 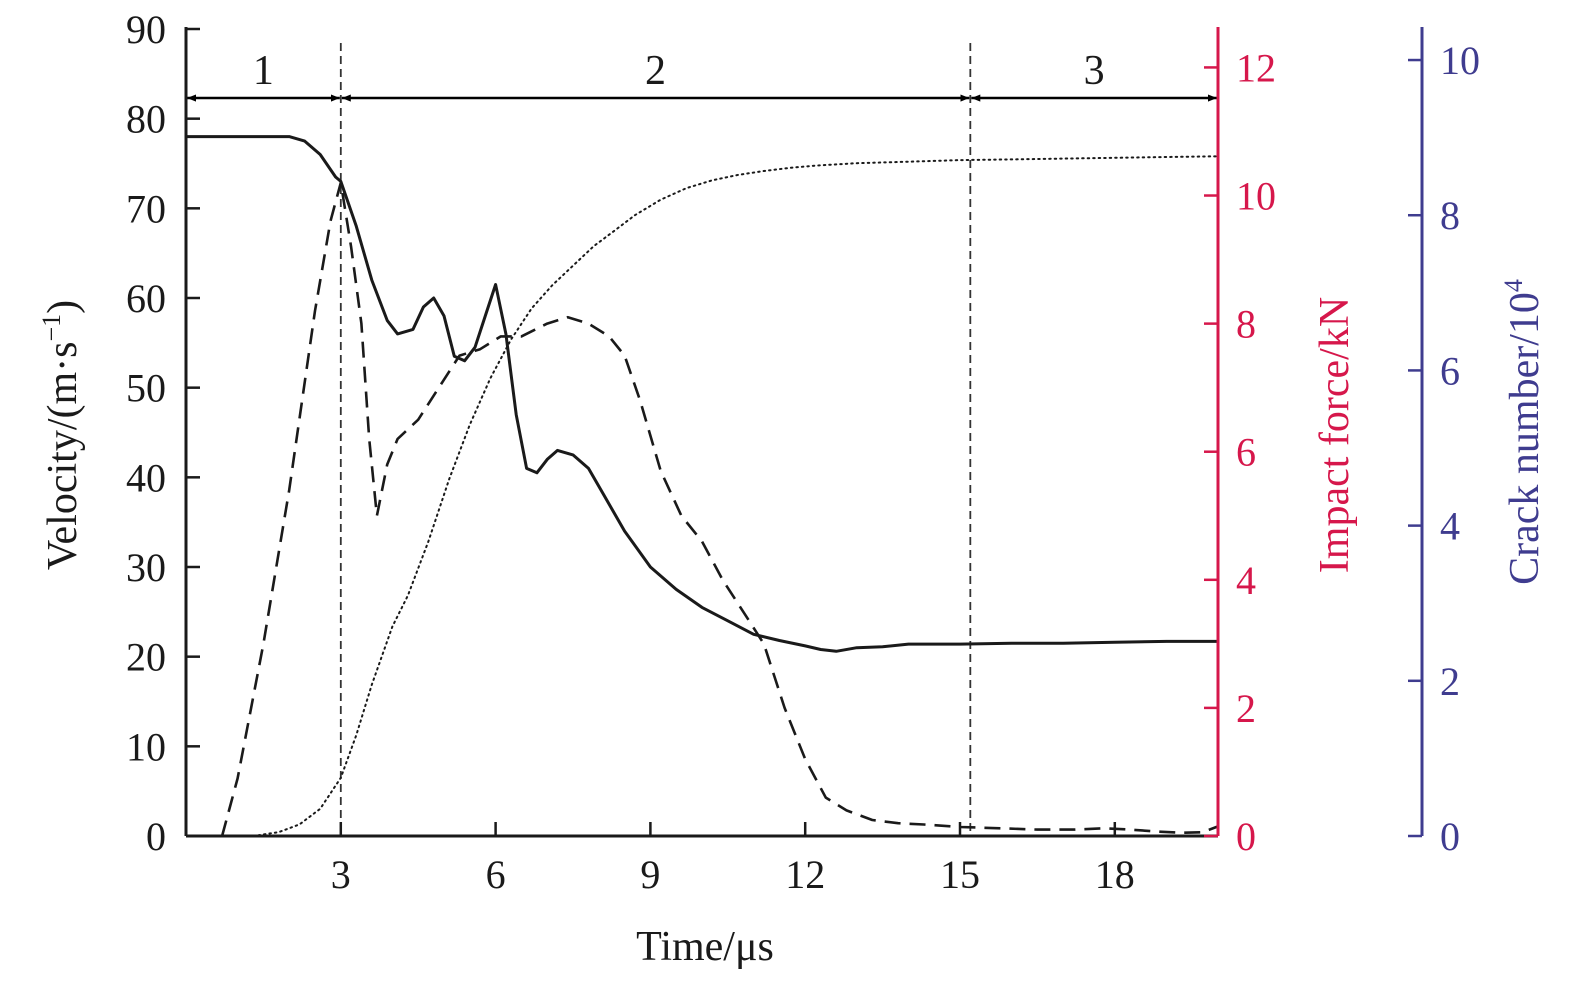 I want to click on right2-tick-label: 0, so click(x=1450, y=836).